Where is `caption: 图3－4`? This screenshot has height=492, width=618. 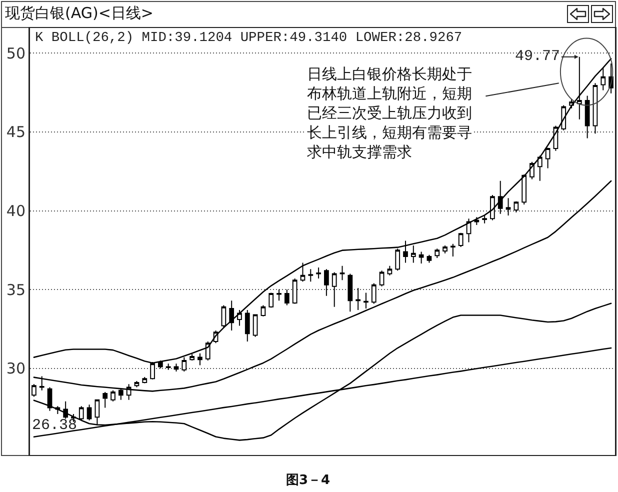
caption: 图3－4 is located at coordinates (308, 480).